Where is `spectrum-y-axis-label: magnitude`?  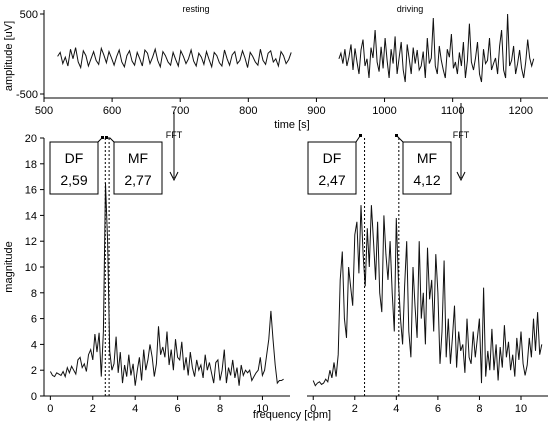 spectrum-y-axis-label: magnitude is located at coordinates (9, 266).